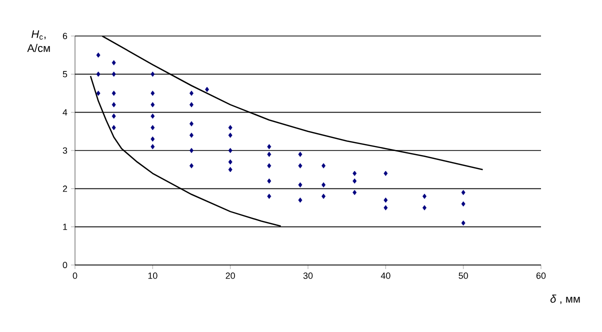 The height and width of the screenshot is (332, 602). What do you see at coordinates (38, 41) in the screenshot?
I see `y-axis-title: H$_{c}$, А/см` at bounding box center [38, 41].